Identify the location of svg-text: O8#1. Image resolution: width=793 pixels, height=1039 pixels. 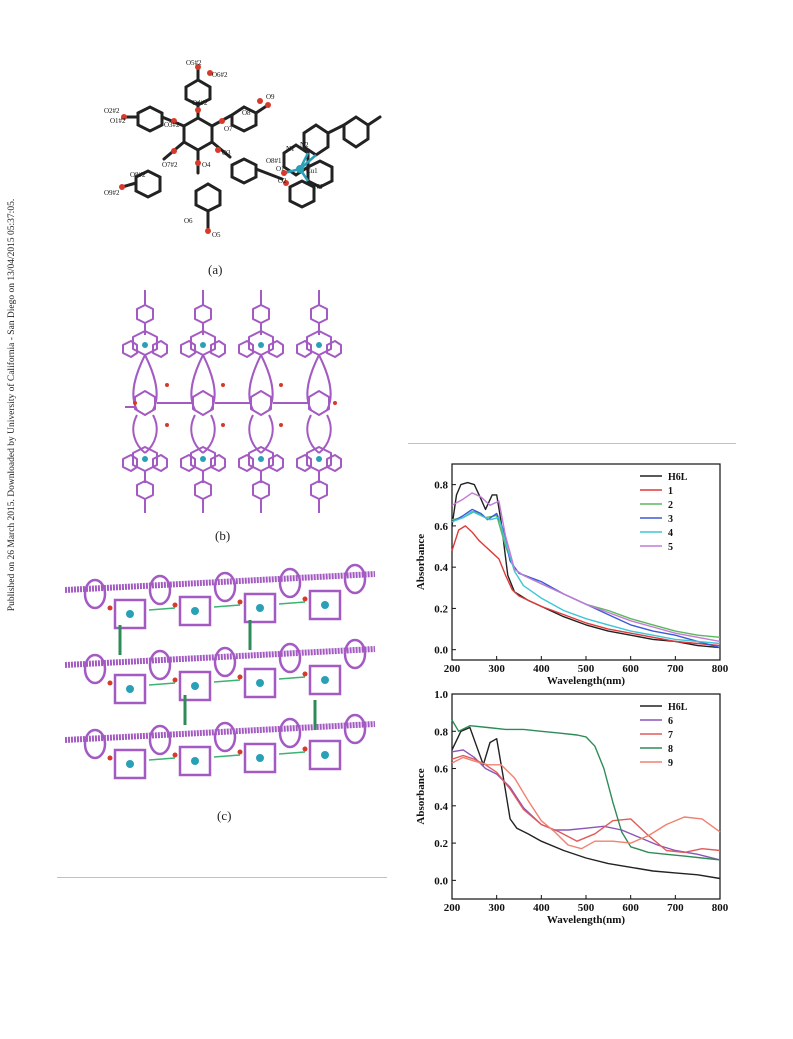
(274, 161).